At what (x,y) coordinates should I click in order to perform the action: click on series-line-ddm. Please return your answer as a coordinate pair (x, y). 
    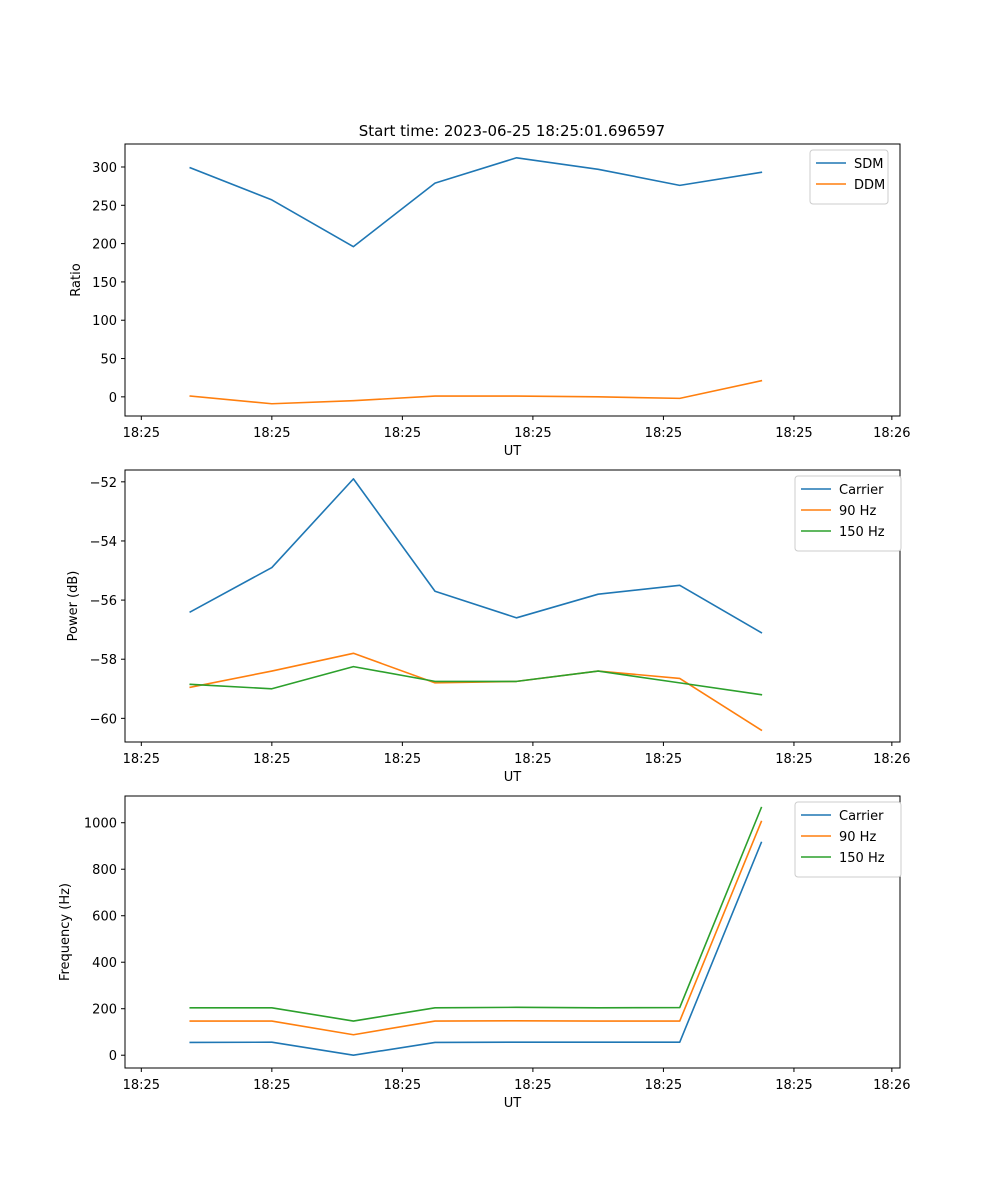
    Looking at the image, I should click on (476, 392).